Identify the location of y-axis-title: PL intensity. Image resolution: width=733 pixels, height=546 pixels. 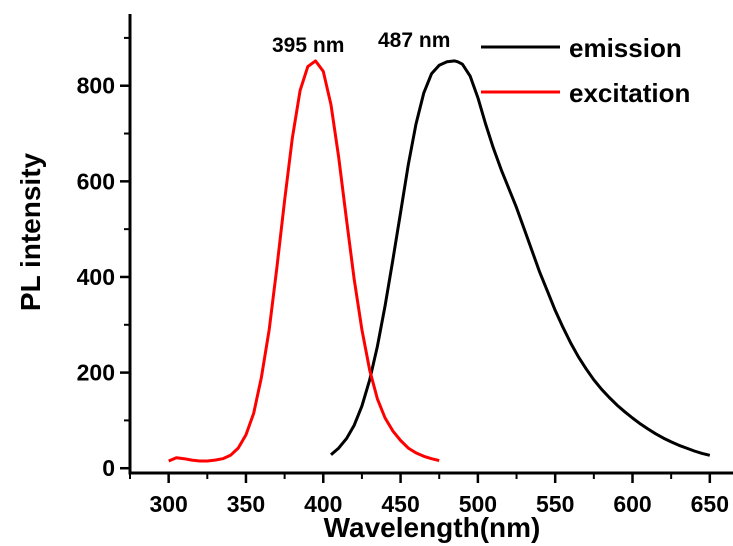
(30, 231).